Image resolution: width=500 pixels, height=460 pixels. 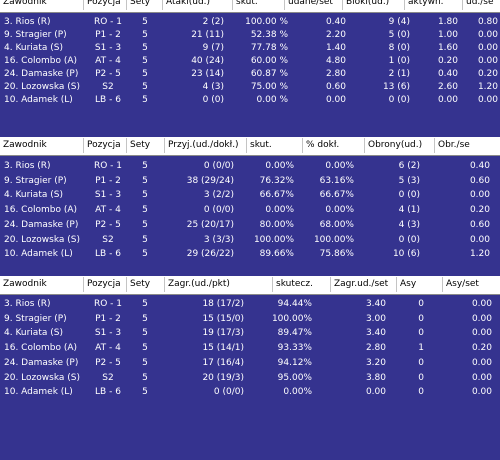 What do you see at coordinates (310, 3) in the screenshot?
I see `column-header-udane-set: udane/set` at bounding box center [310, 3].